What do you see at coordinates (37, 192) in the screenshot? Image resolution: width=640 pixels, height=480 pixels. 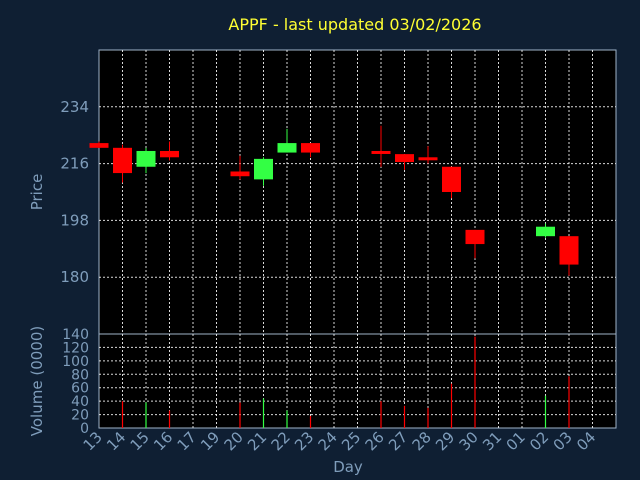 I see `price-axis-label: Price` at bounding box center [37, 192].